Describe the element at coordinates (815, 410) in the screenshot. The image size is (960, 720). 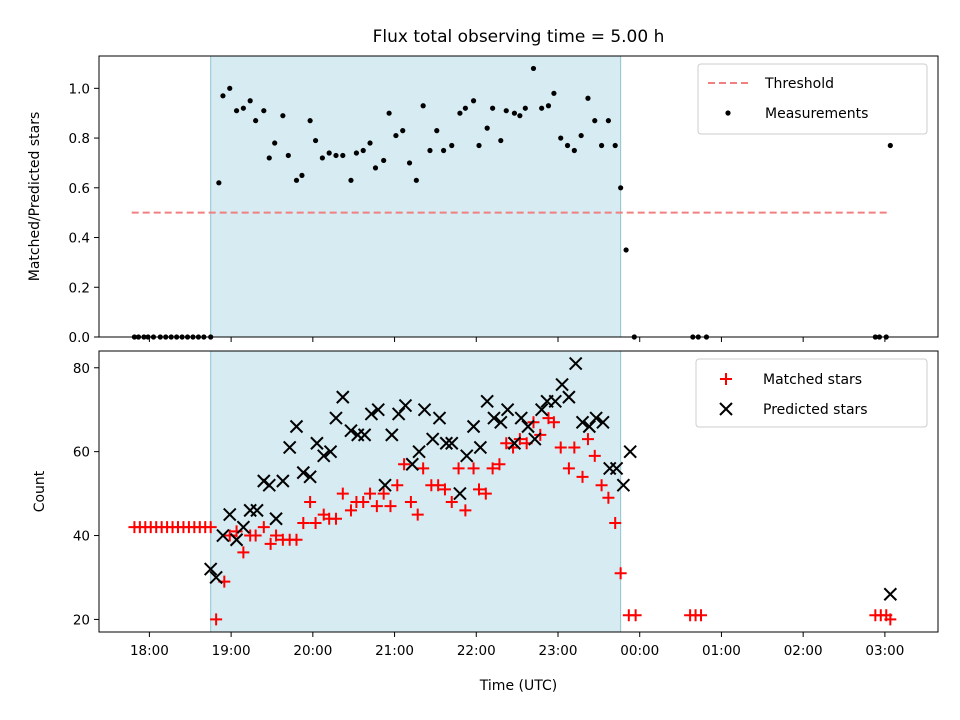
I see `legend-predicted-label: Predicted stars` at that location.